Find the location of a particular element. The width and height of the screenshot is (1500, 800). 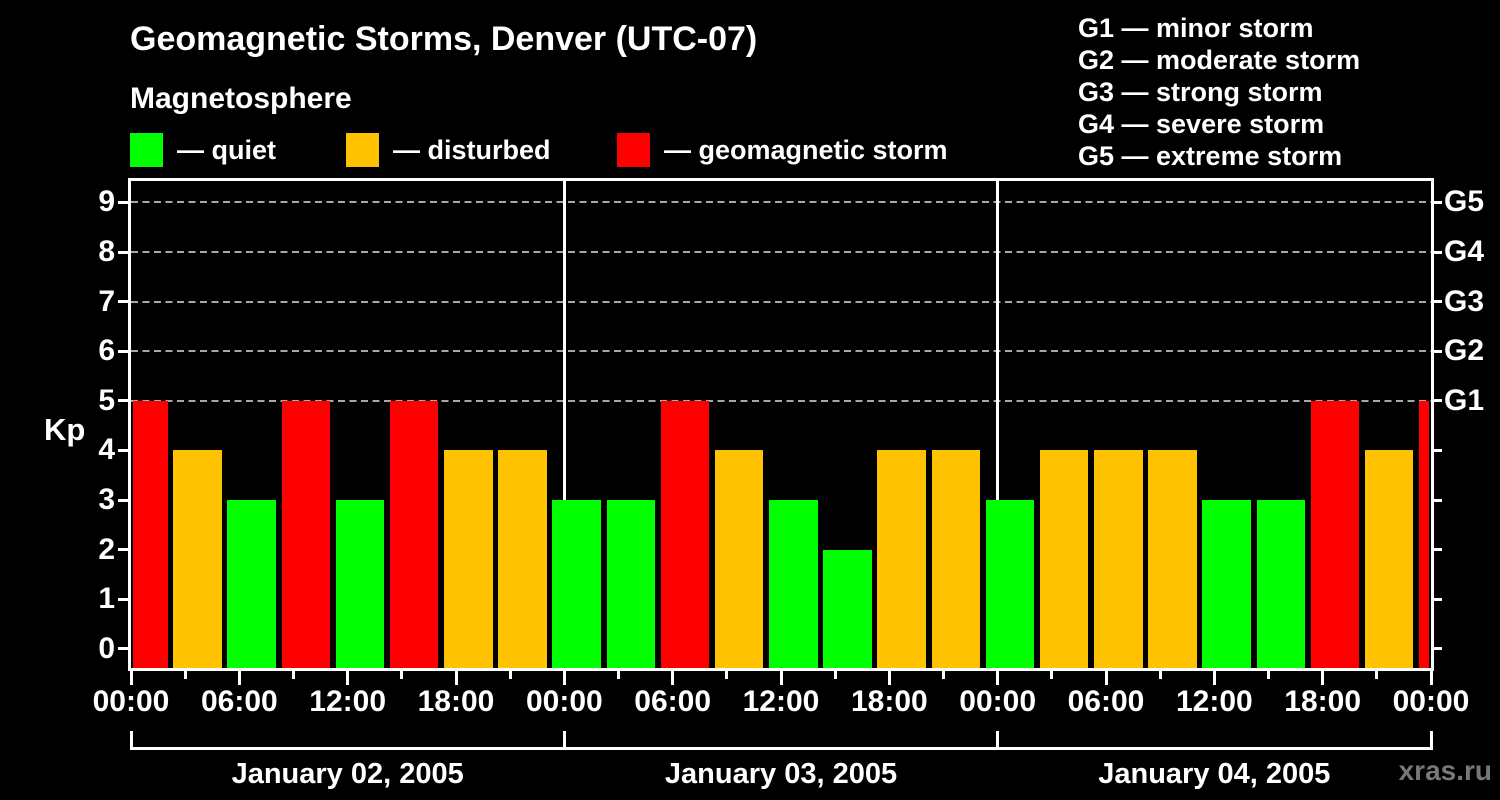

legend-item-storm: — geomagnetic storm is located at coordinates (782, 150).